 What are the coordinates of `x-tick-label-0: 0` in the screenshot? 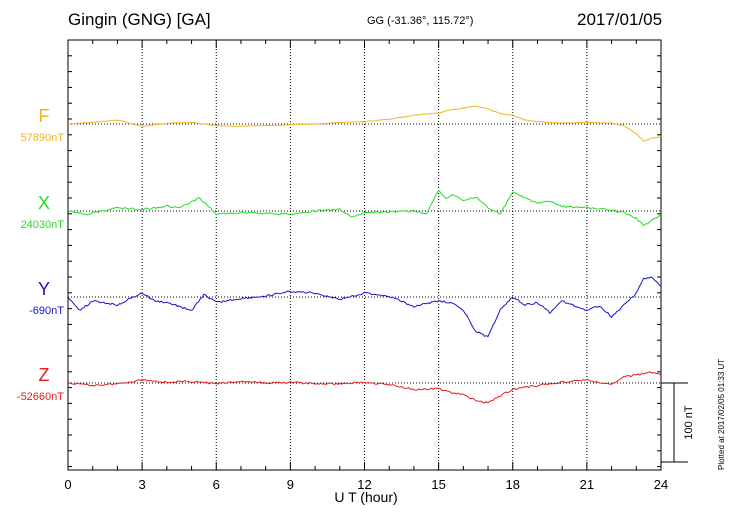 It's located at (67, 484).